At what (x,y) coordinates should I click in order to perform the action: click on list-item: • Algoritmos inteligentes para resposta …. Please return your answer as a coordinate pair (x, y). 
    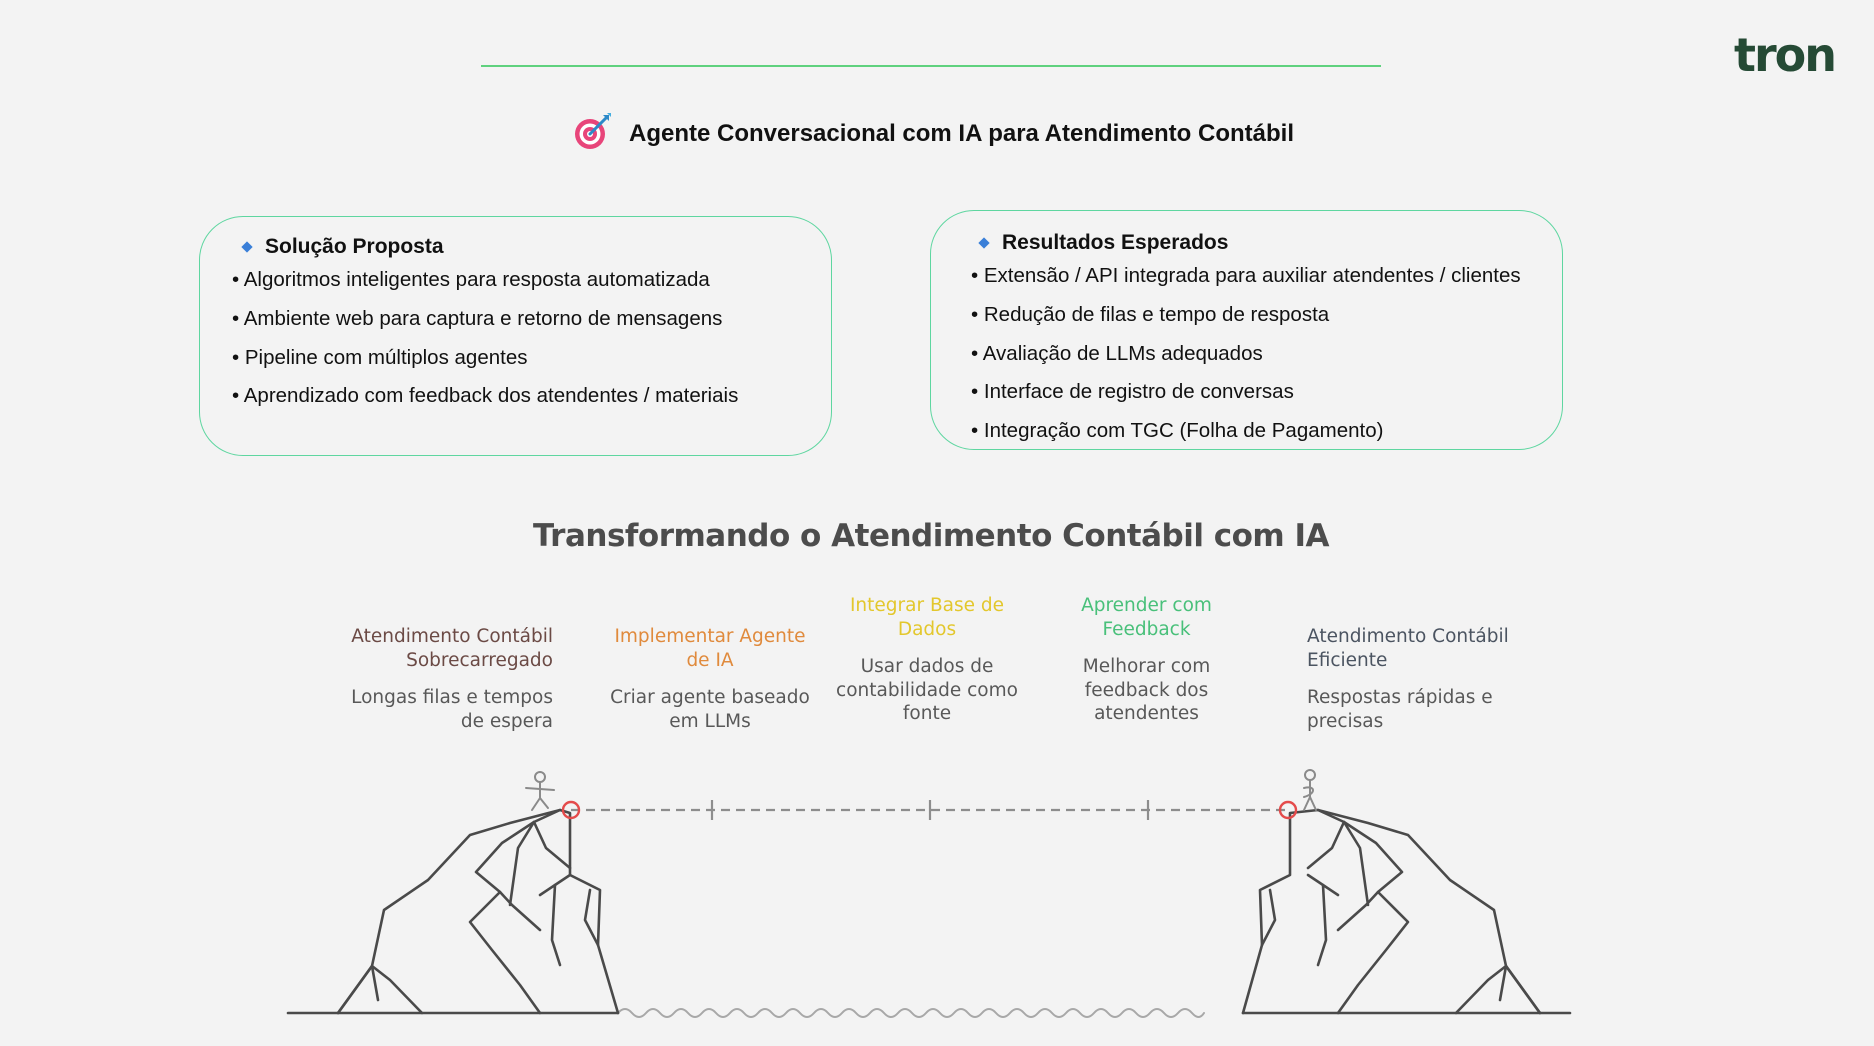
    Looking at the image, I should click on (471, 279).